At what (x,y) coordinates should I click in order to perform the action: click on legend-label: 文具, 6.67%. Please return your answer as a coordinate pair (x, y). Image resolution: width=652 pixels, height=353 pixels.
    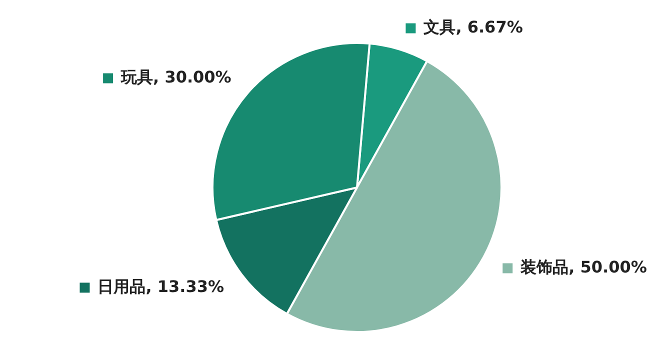
    Looking at the image, I should click on (472, 26).